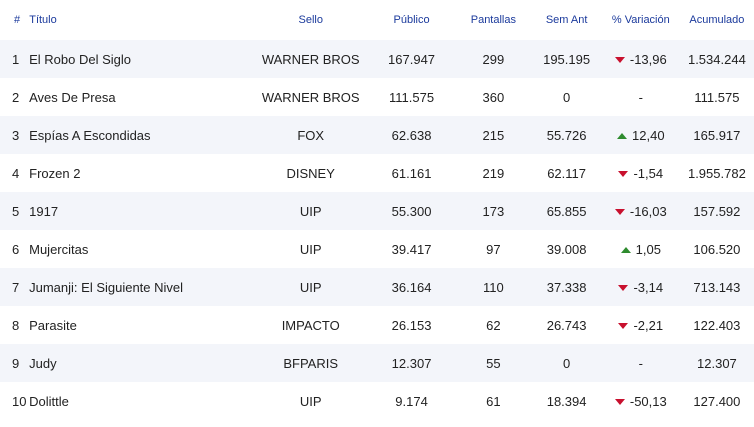  What do you see at coordinates (566, 135) in the screenshot?
I see `sem-ant-cell: 55.726` at bounding box center [566, 135].